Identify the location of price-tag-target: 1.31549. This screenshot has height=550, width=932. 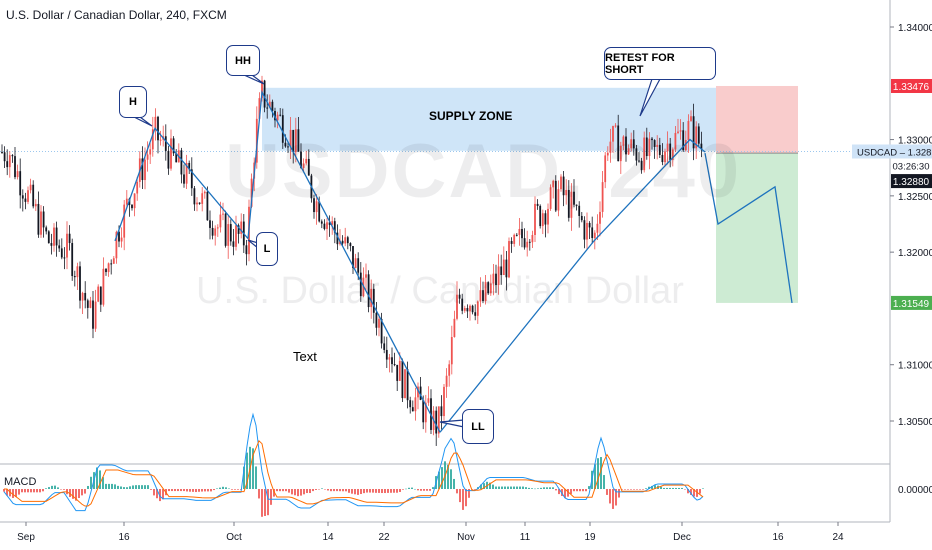
(911, 304).